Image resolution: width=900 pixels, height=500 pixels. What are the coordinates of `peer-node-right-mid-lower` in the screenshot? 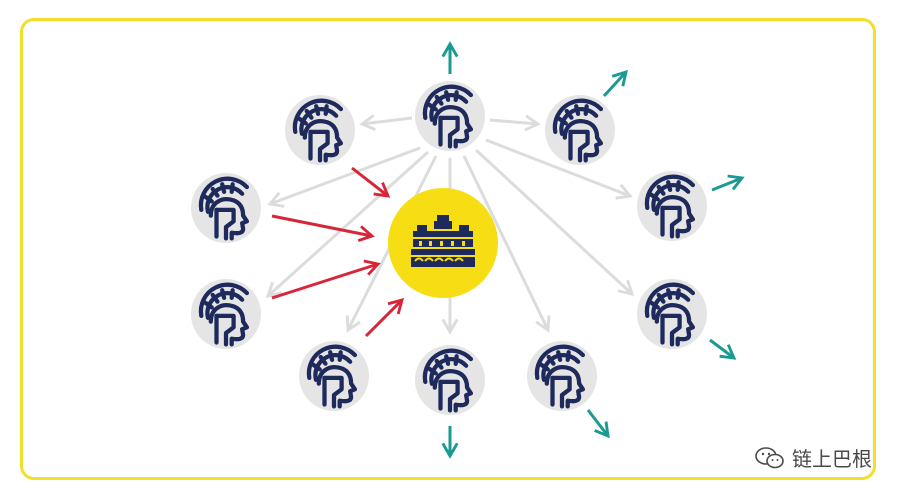 It's located at (672, 314).